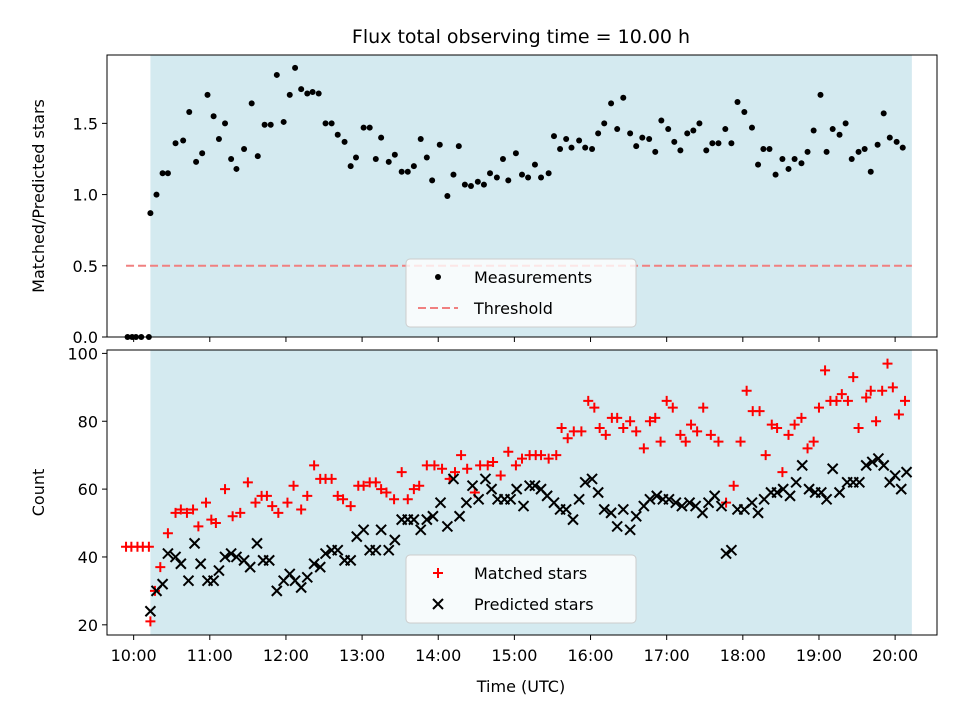  Describe the element at coordinates (87, 489) in the screenshot. I see `bottom-y-ticks: 20 40 60 80 100` at that location.